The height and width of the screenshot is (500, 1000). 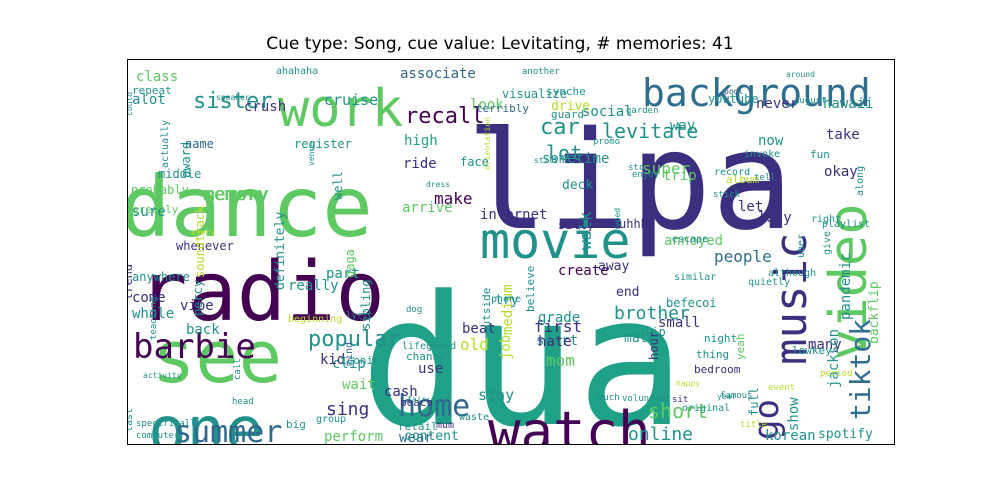 What do you see at coordinates (421, 141) in the screenshot?
I see `word-high: high` at bounding box center [421, 141].